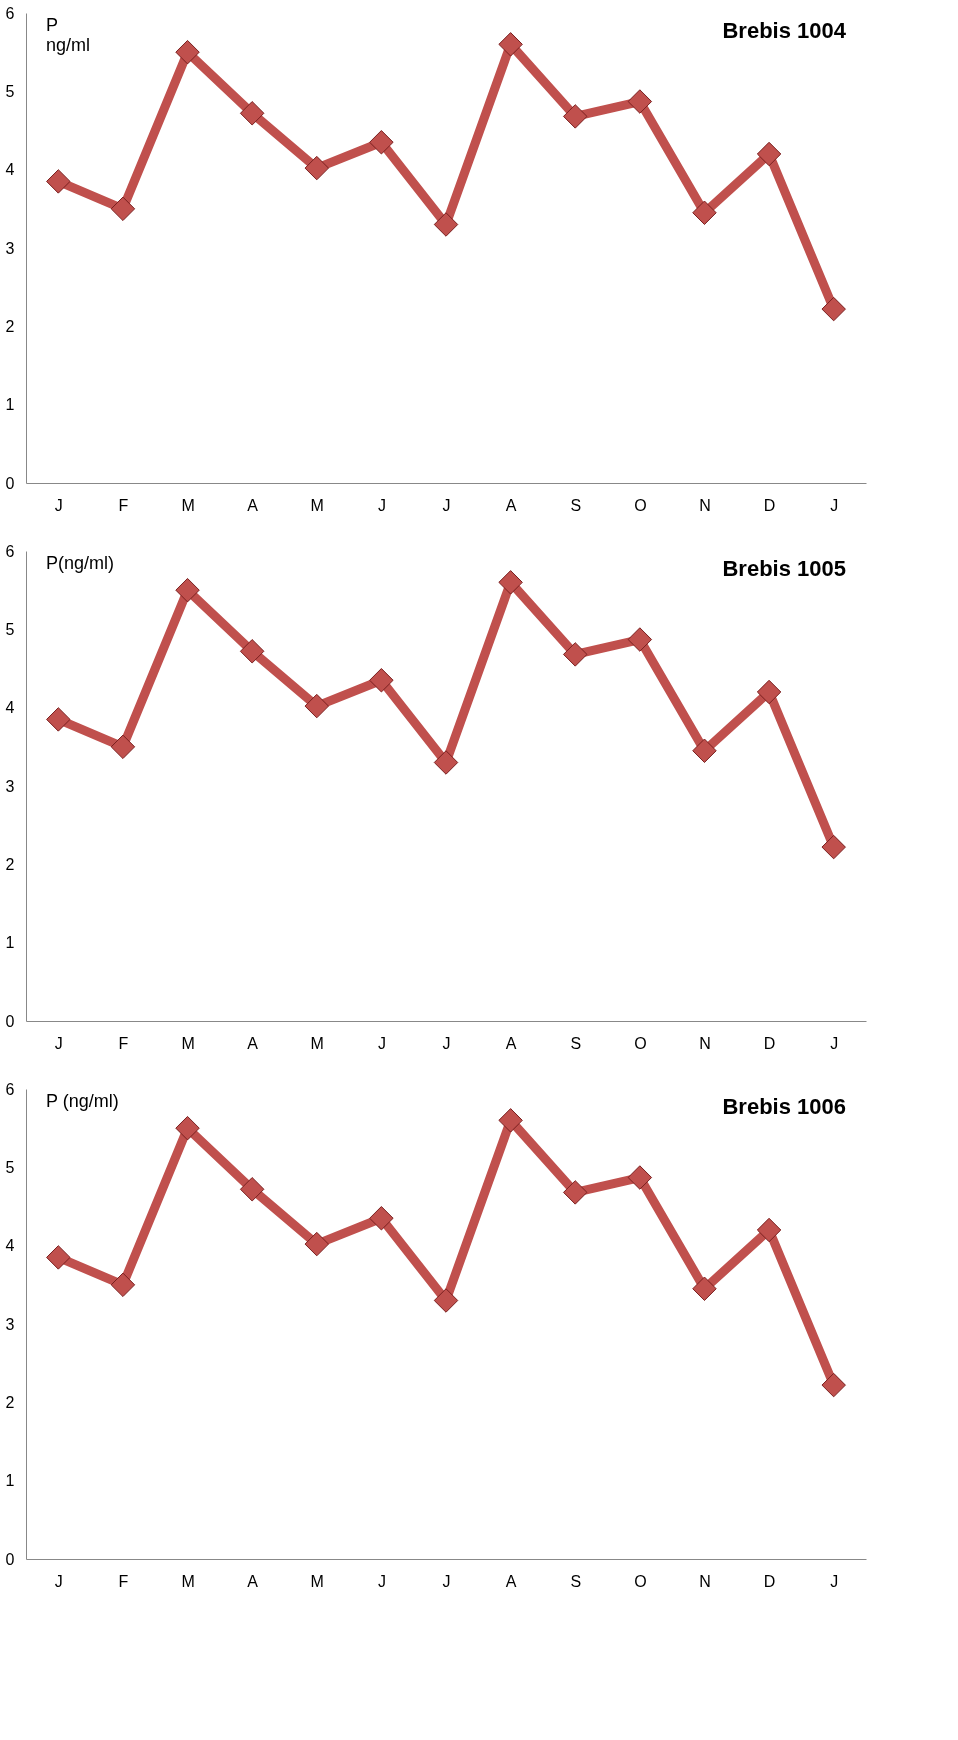 The width and height of the screenshot is (958, 1740). I want to click on chart-title: Brebis 1006, so click(784, 1106).